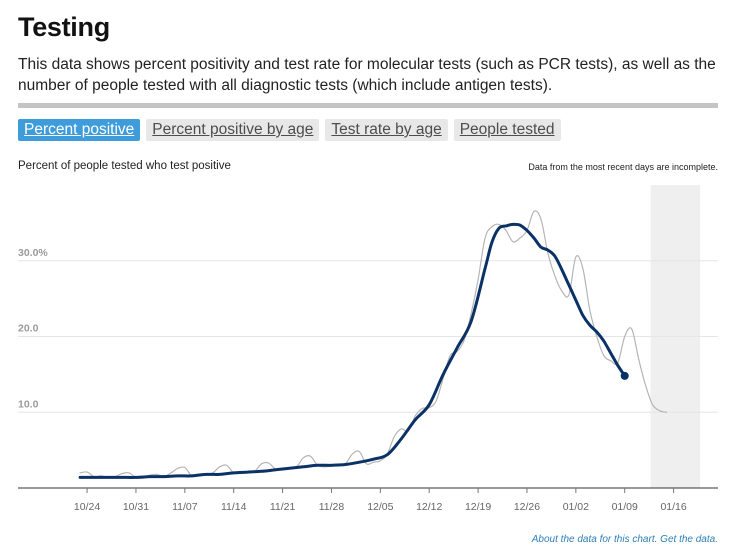 This screenshot has width=738, height=556. What do you see at coordinates (689, 539) in the screenshot?
I see `get-data-link: Get the data.` at bounding box center [689, 539].